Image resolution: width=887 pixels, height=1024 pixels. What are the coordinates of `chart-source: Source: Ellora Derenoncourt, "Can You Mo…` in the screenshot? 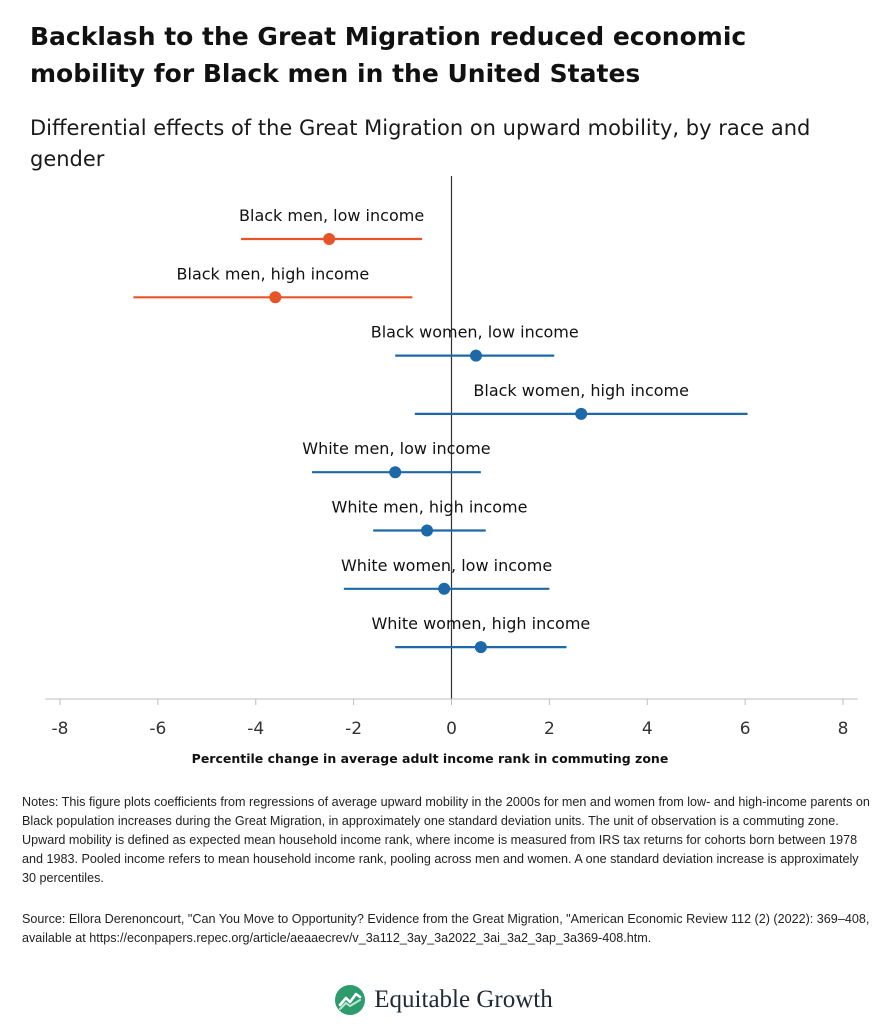 It's located at (446, 928).